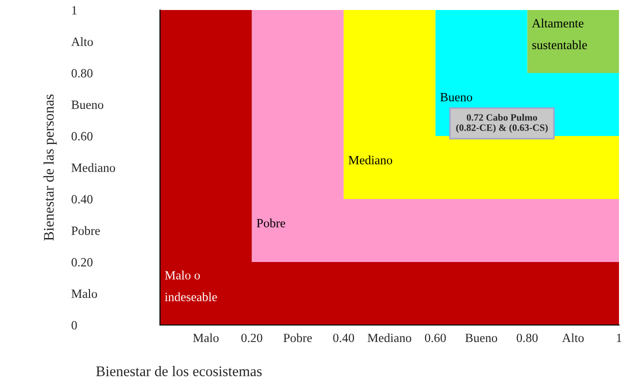  Describe the element at coordinates (619, 338) in the screenshot. I see `x-tick-label: 1` at that location.